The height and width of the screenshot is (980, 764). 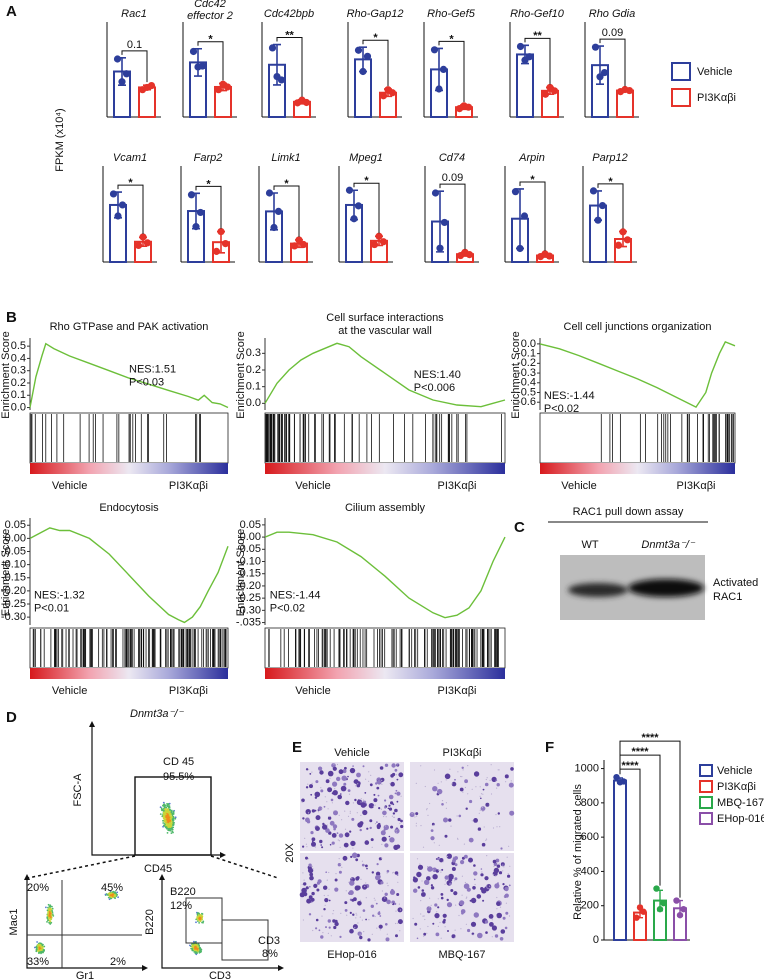 What do you see at coordinates (590, 803) in the screenshot?
I see `y-tick-label: 800` at bounding box center [590, 803].